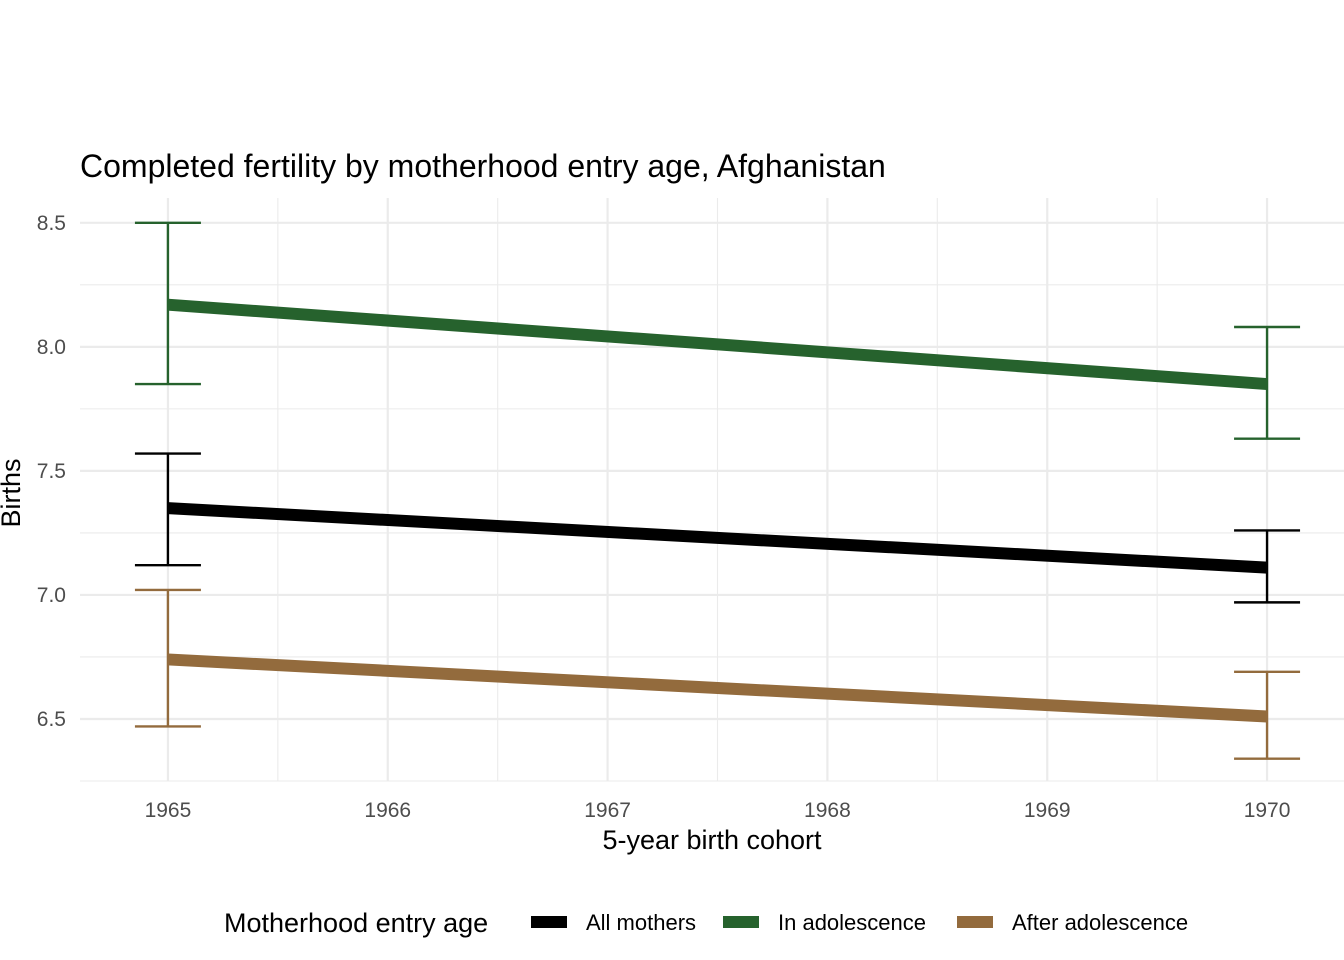 The width and height of the screenshot is (1344, 960). What do you see at coordinates (1267, 810) in the screenshot?
I see `x-tick-label: 1970` at bounding box center [1267, 810].